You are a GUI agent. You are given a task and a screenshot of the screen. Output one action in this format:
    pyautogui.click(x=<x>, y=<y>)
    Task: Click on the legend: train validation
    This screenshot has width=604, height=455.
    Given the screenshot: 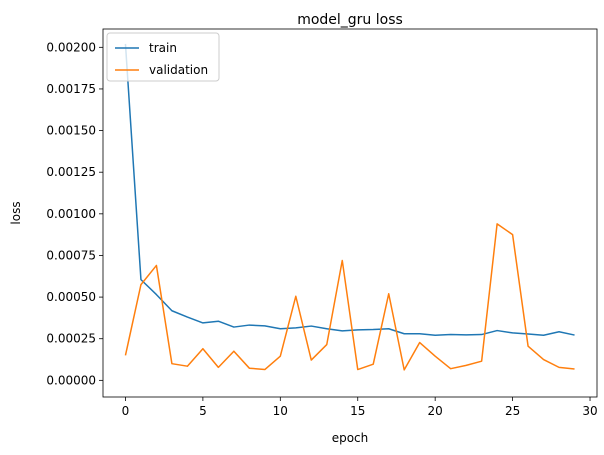 What is the action you would take?
    pyautogui.click(x=163, y=57)
    